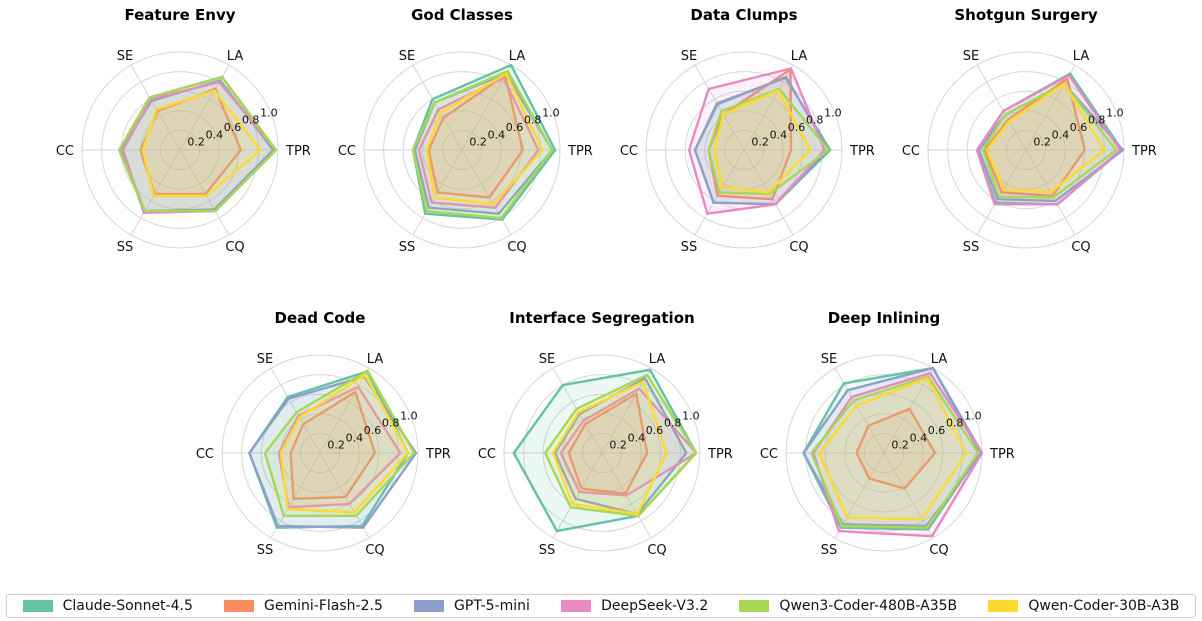 Image resolution: width=1202 pixels, height=621 pixels. I want to click on radar-chart: 0.20.40.60.81.0 TPR LA SE CC SS CQ Dead Code, so click(323, 433).